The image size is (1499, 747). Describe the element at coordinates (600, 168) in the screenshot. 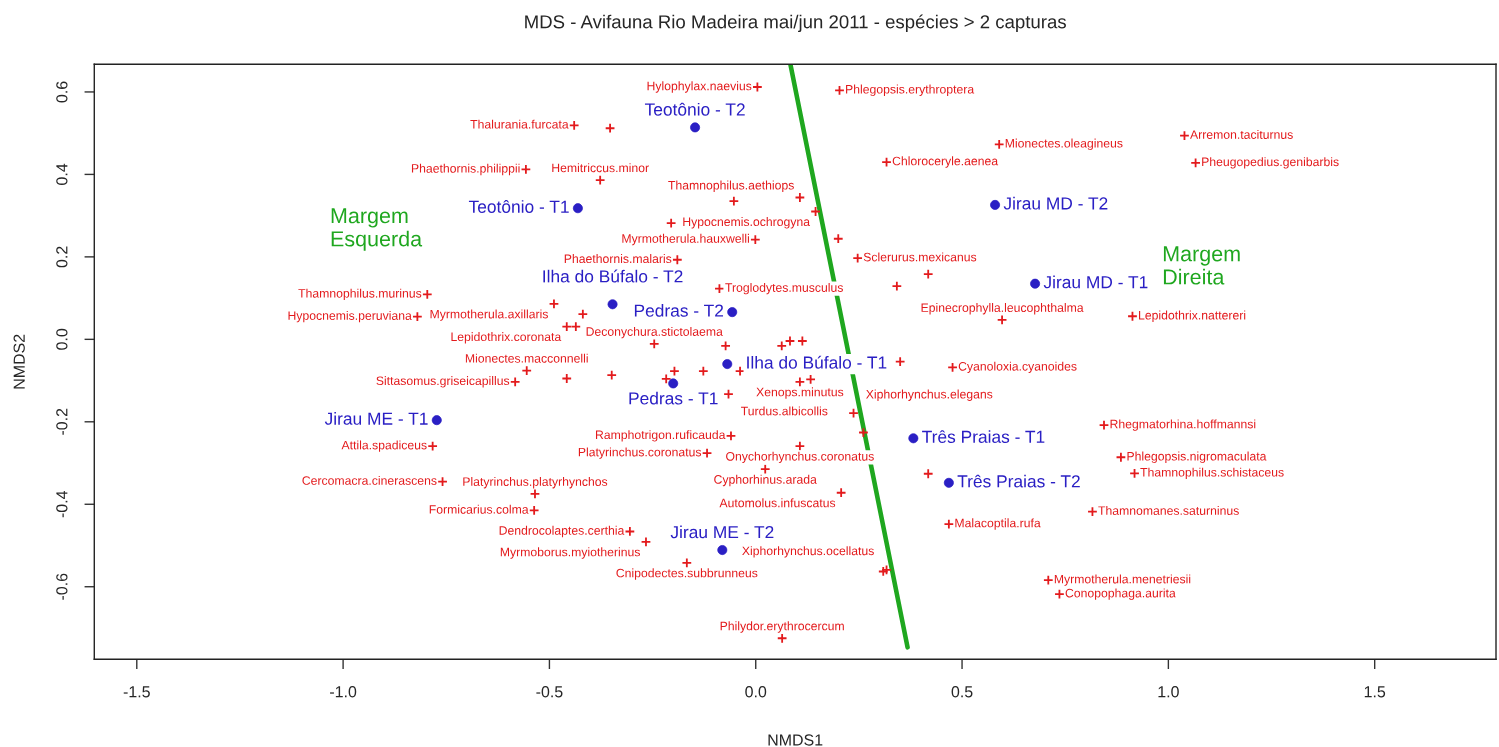

I see `annotation: Hemitriccus.minor` at that location.